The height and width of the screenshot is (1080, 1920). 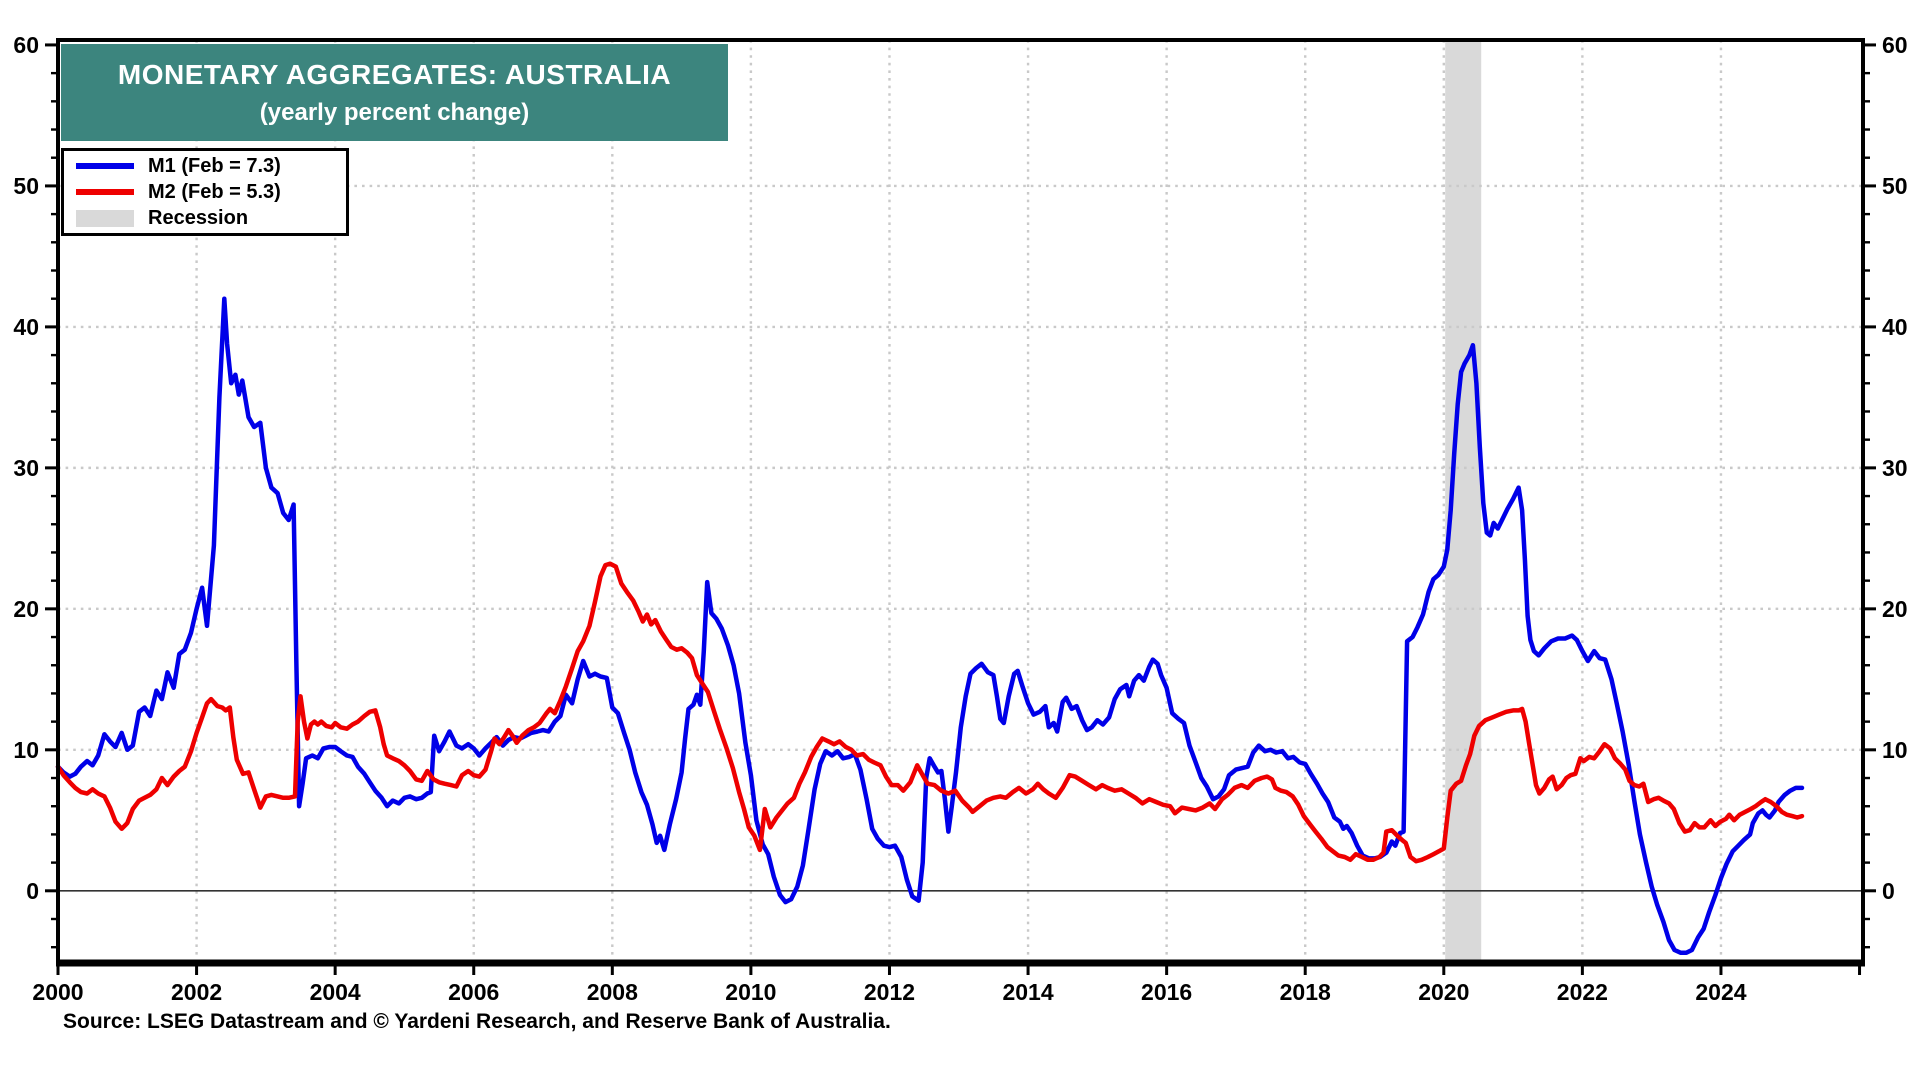 I want to click on y-axis-label-left: 50, so click(x=26, y=186).